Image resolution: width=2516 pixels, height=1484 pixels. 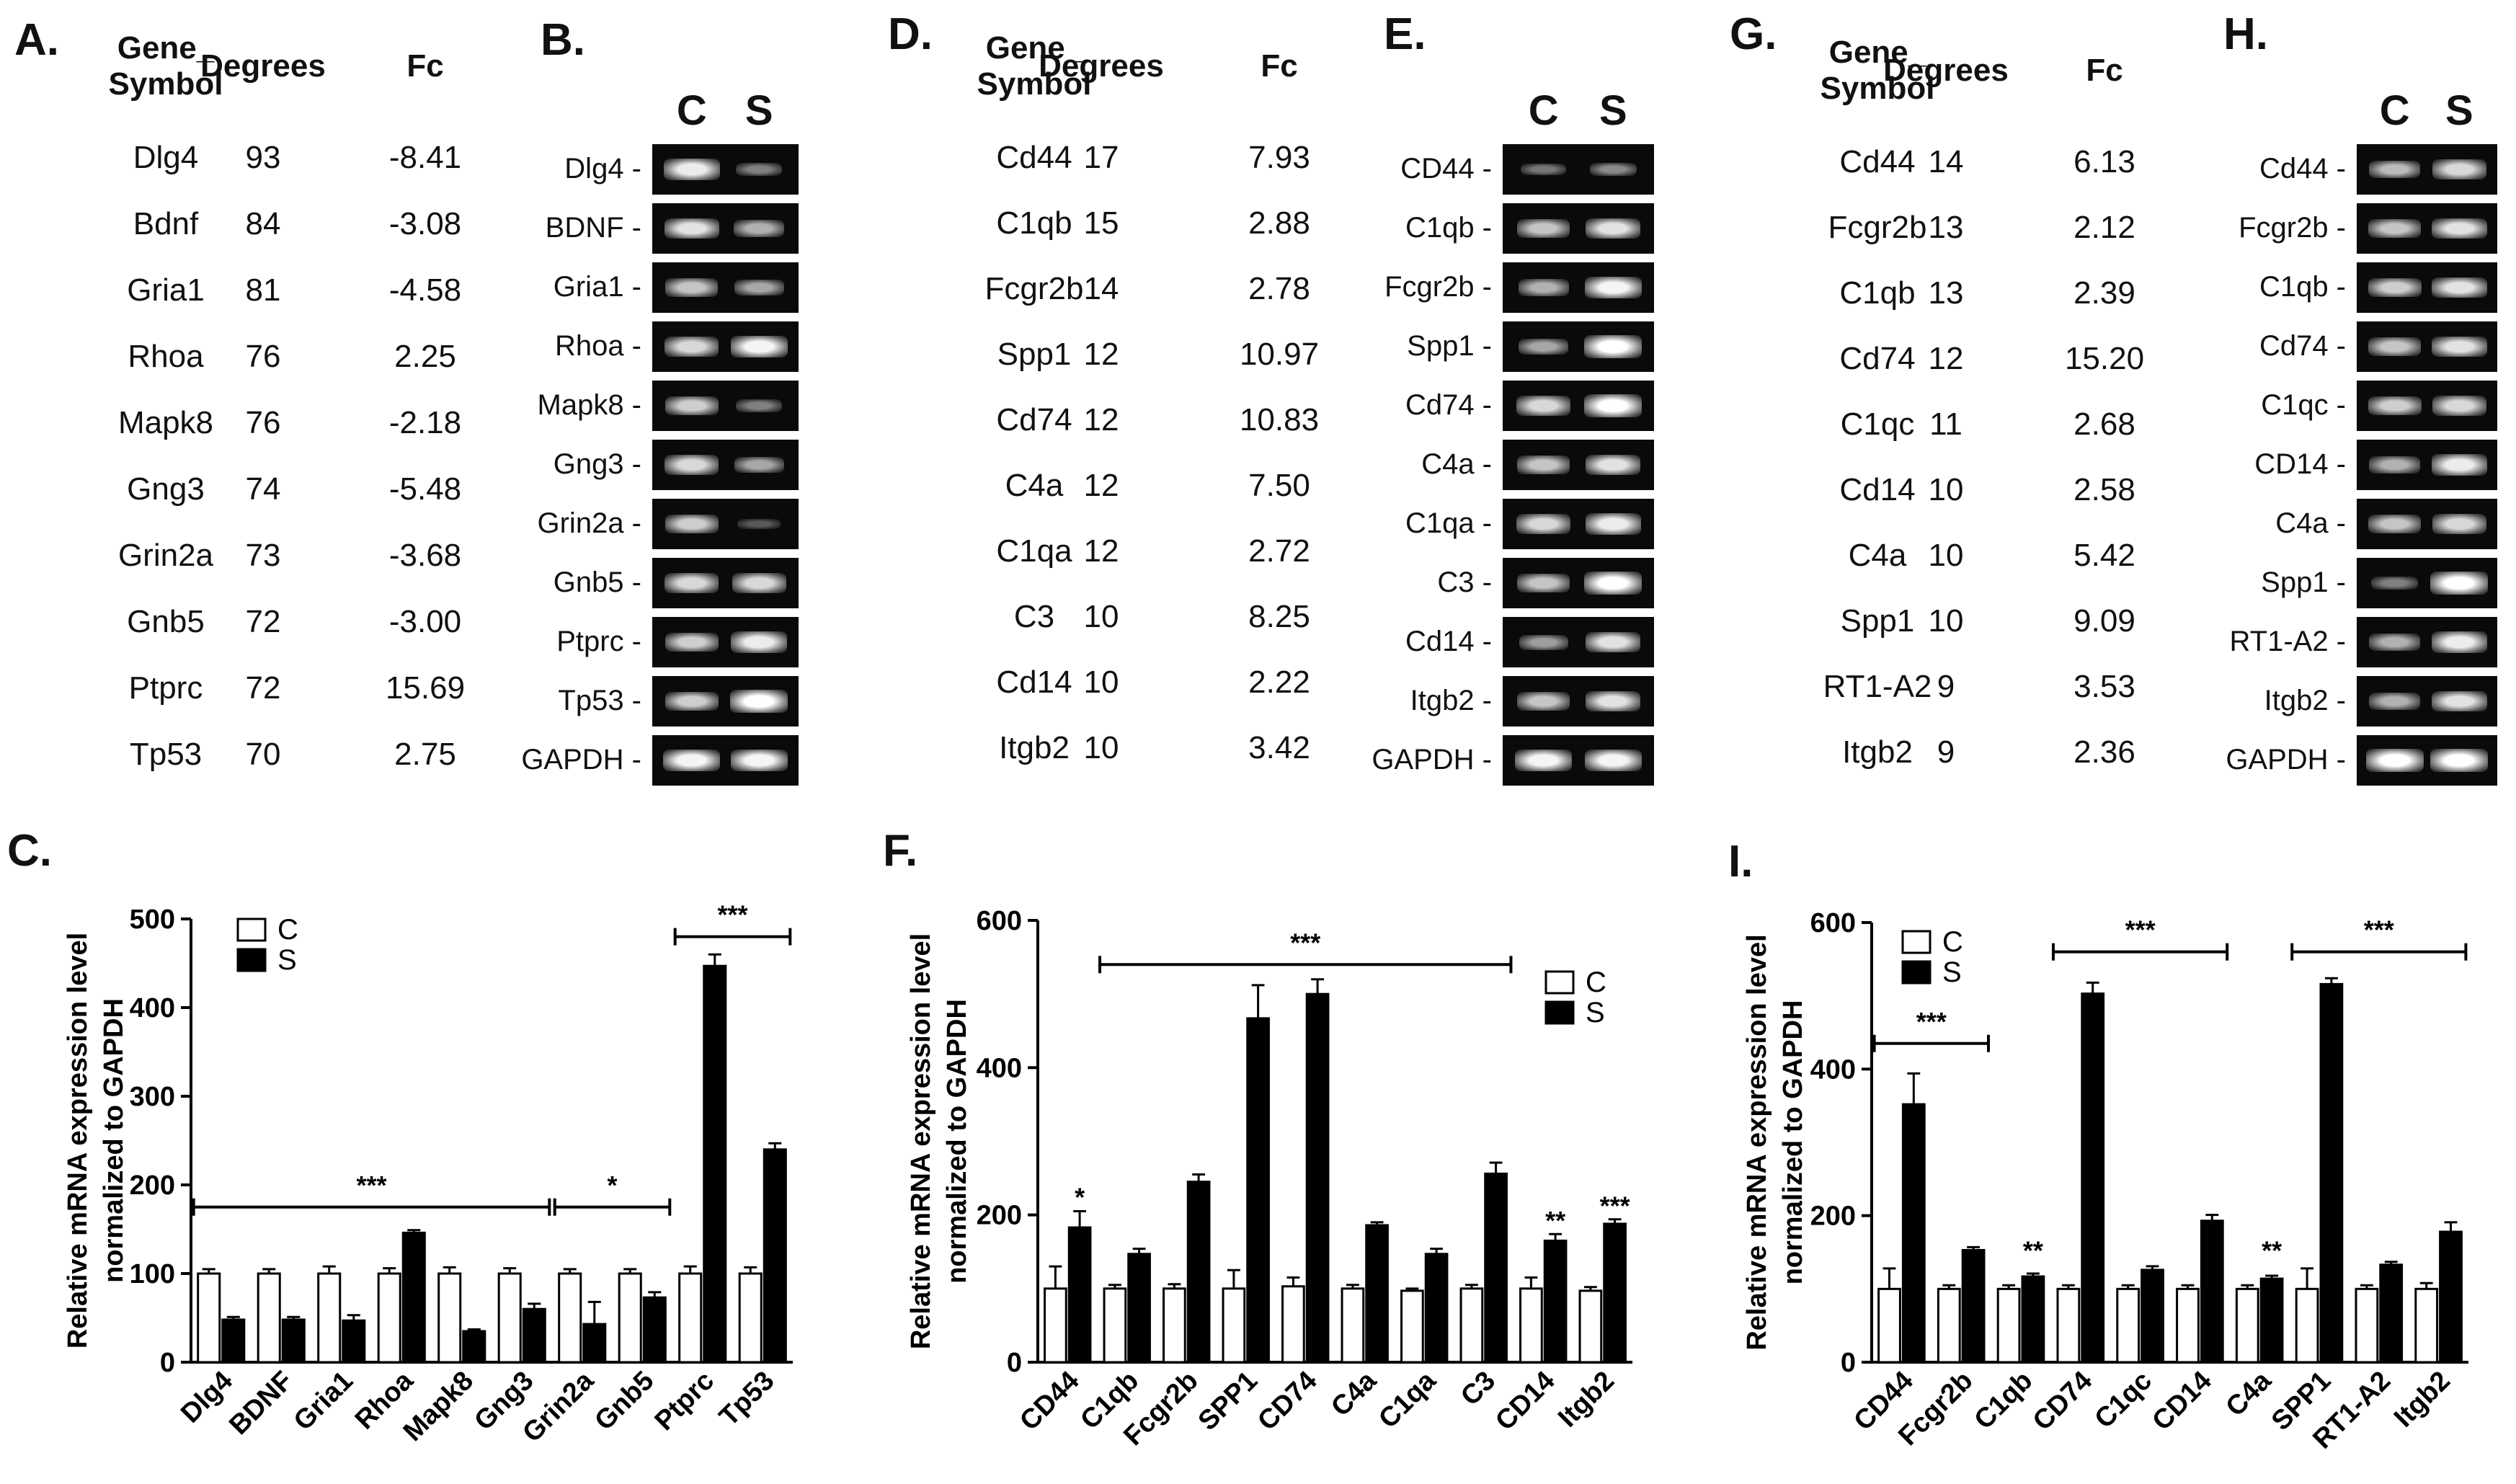 I want to click on lane-header-s: S, so click(x=2459, y=110).